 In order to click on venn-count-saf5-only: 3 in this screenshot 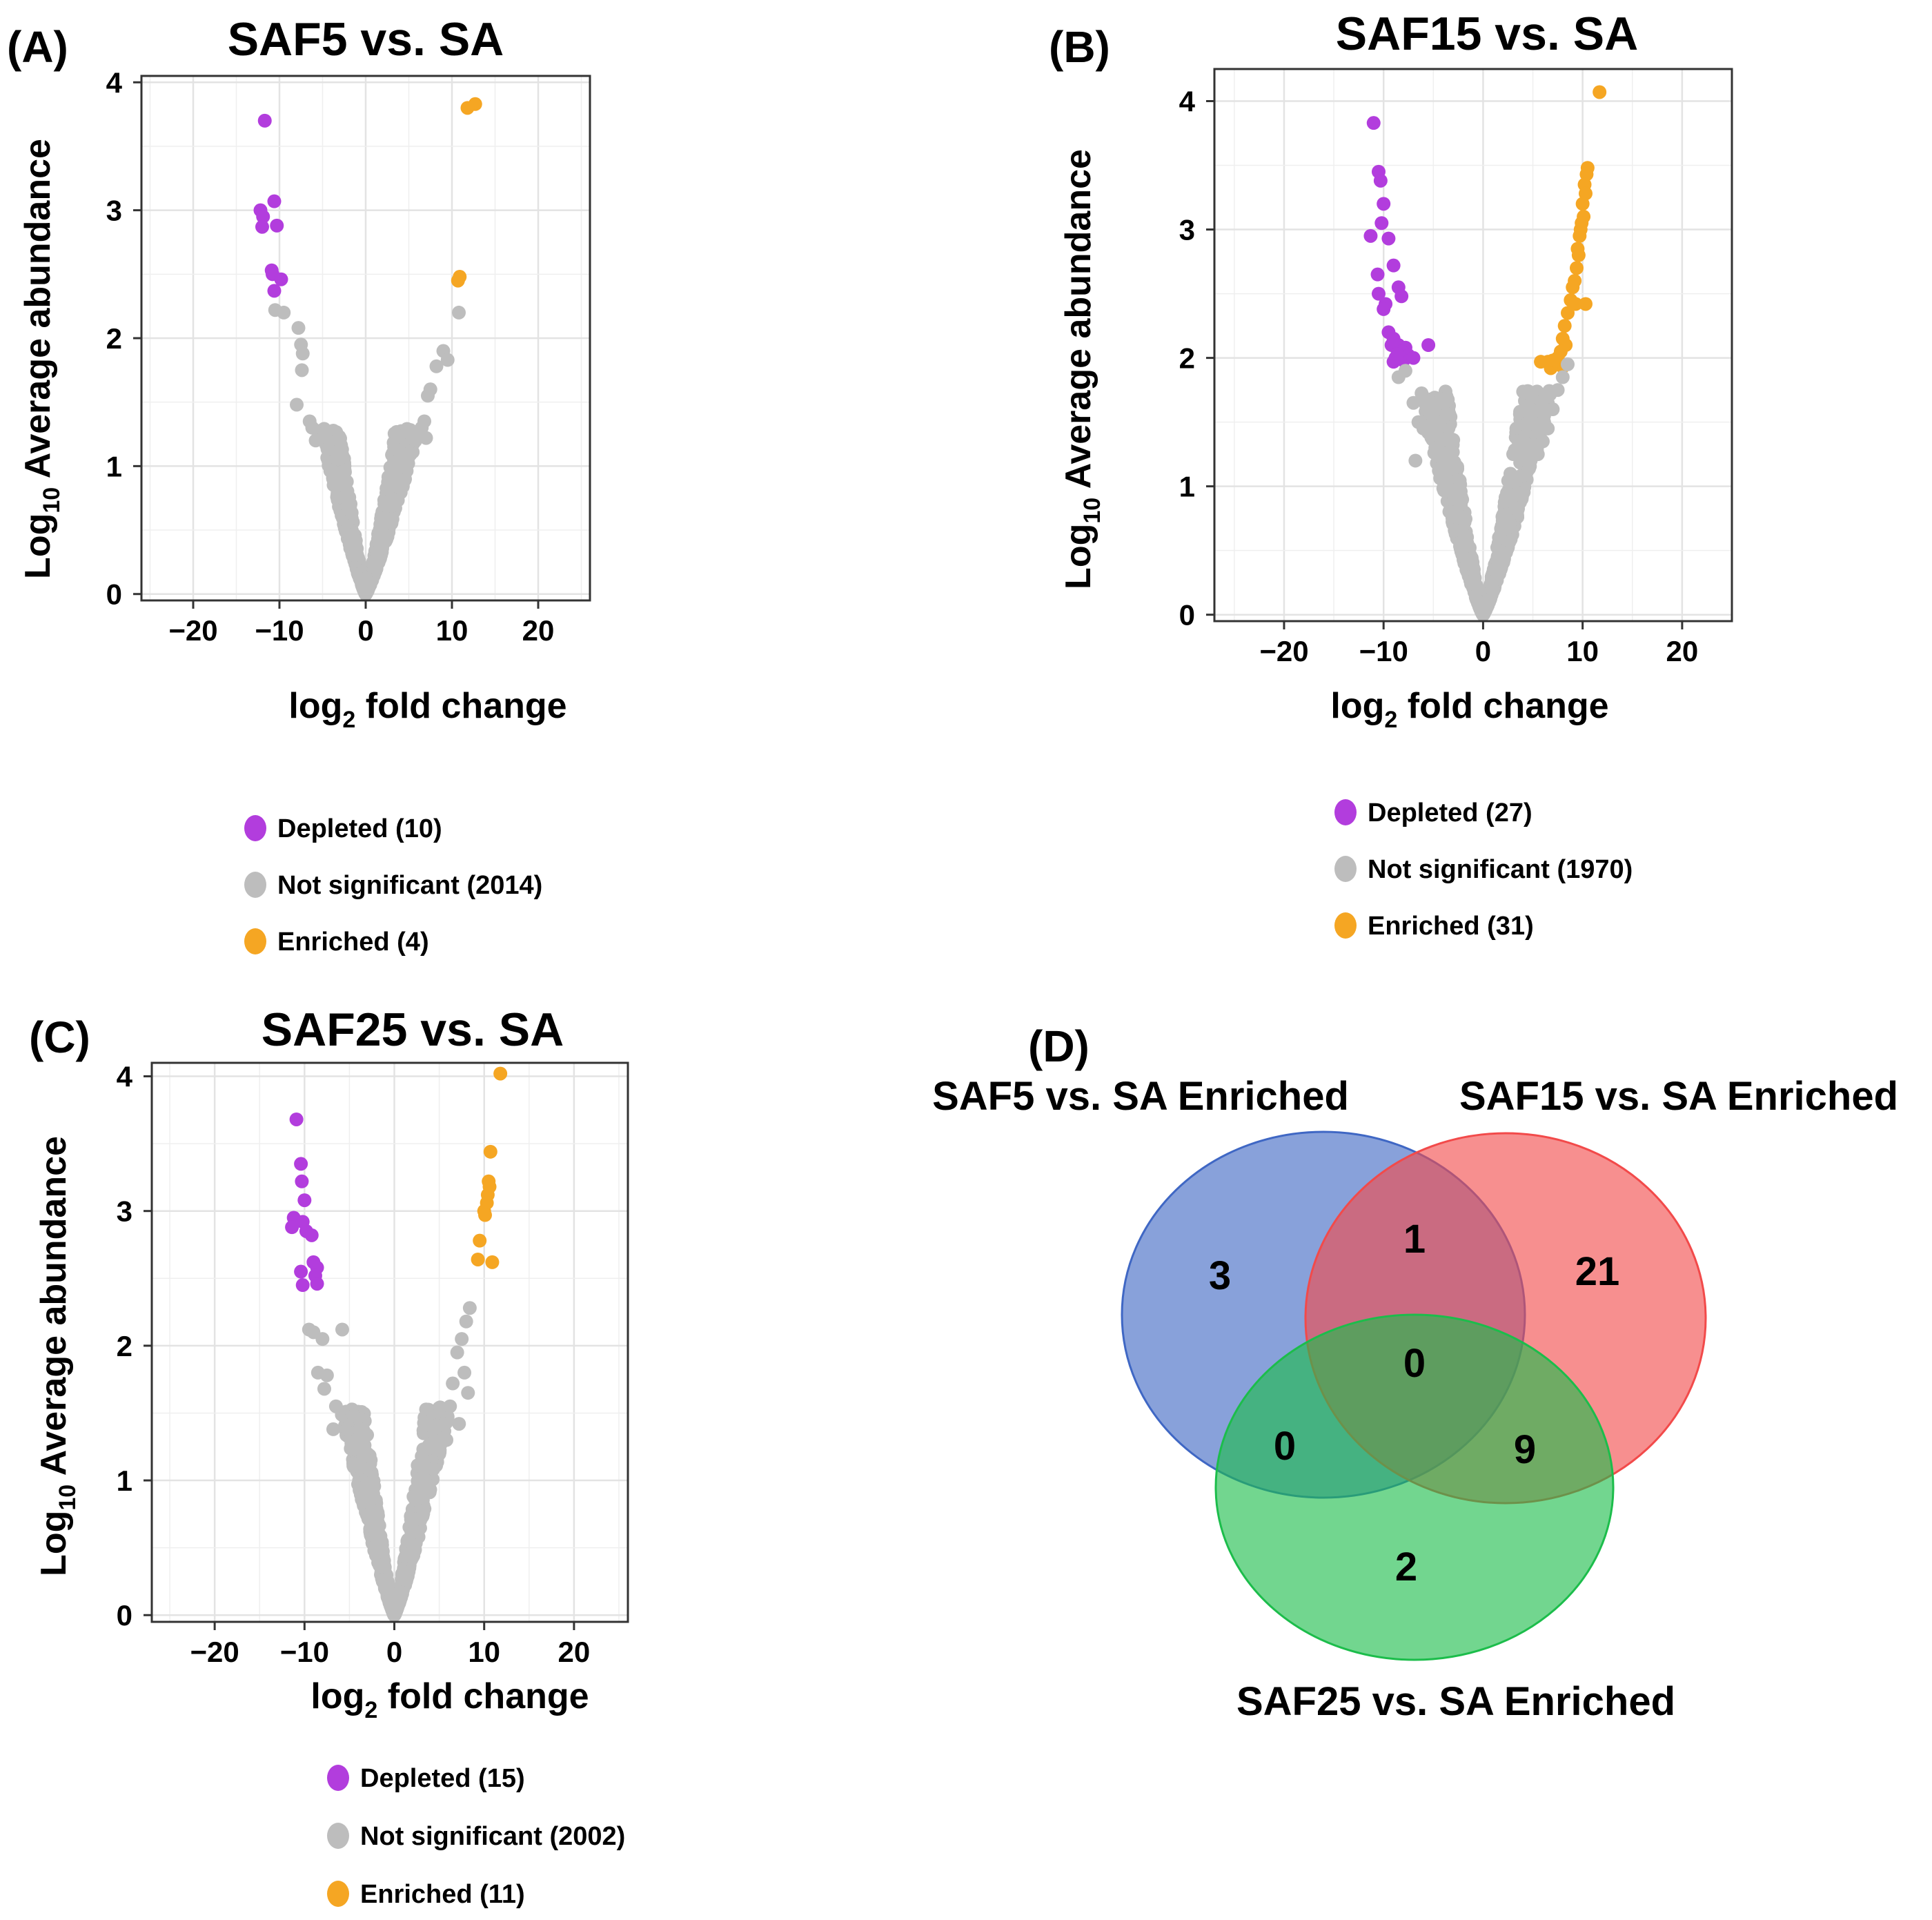, I will do `click(1220, 1275)`.